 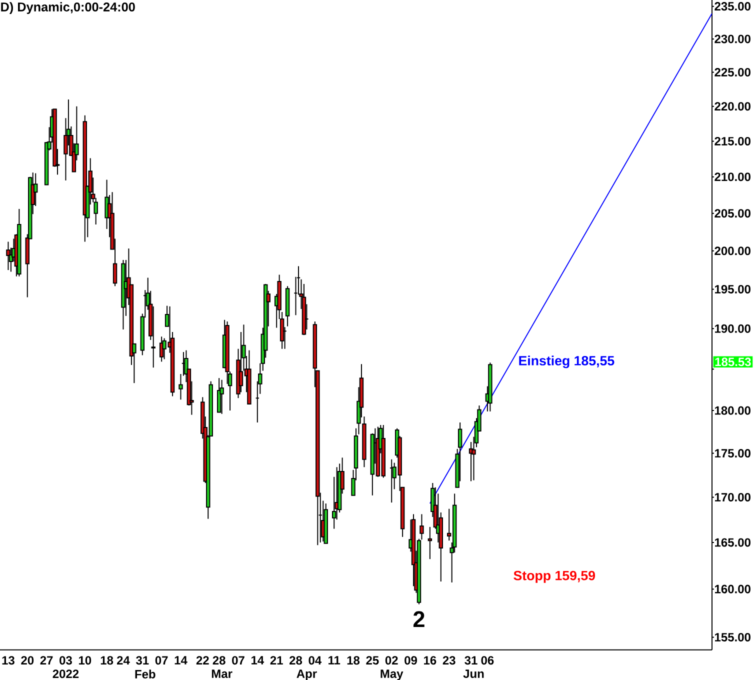 I want to click on x-tick-label: 24, so click(x=123, y=660).